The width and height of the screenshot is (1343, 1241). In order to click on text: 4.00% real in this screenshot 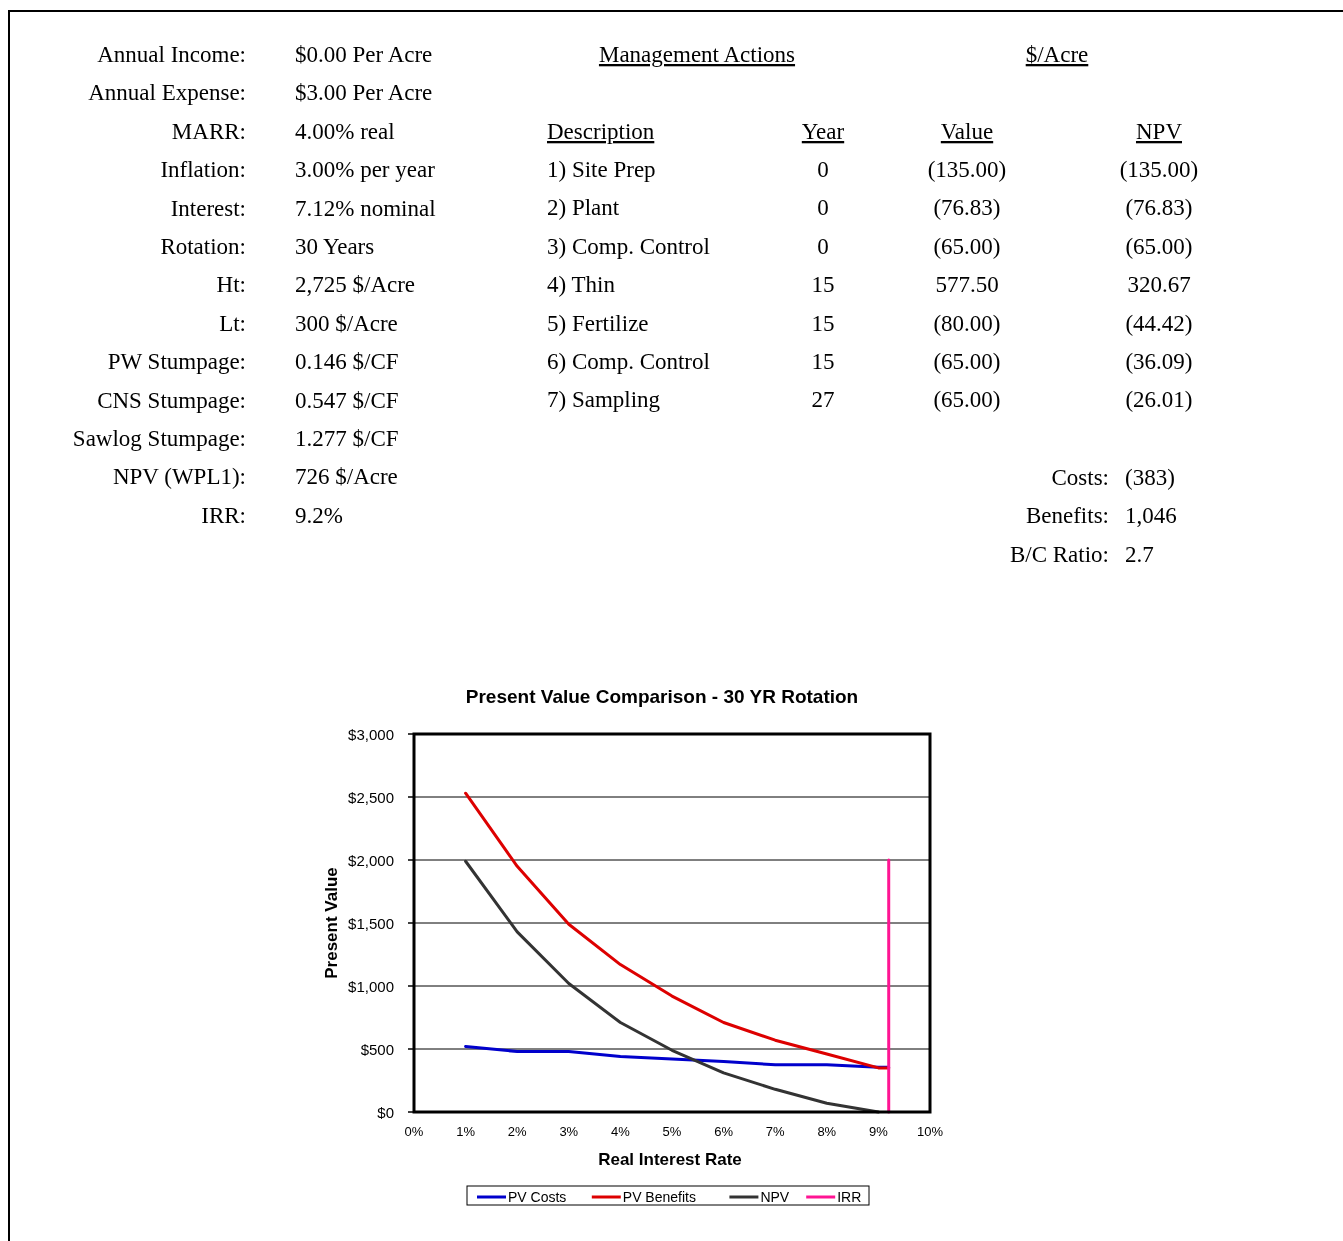, I will do `click(345, 131)`.